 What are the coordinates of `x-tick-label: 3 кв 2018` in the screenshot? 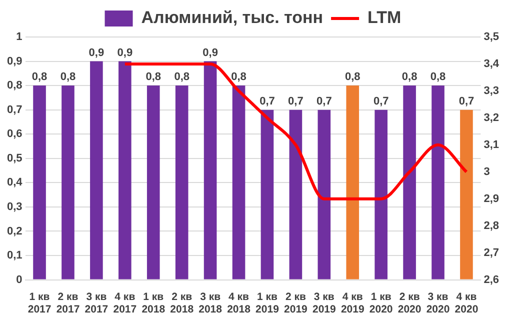 It's located at (210, 303).